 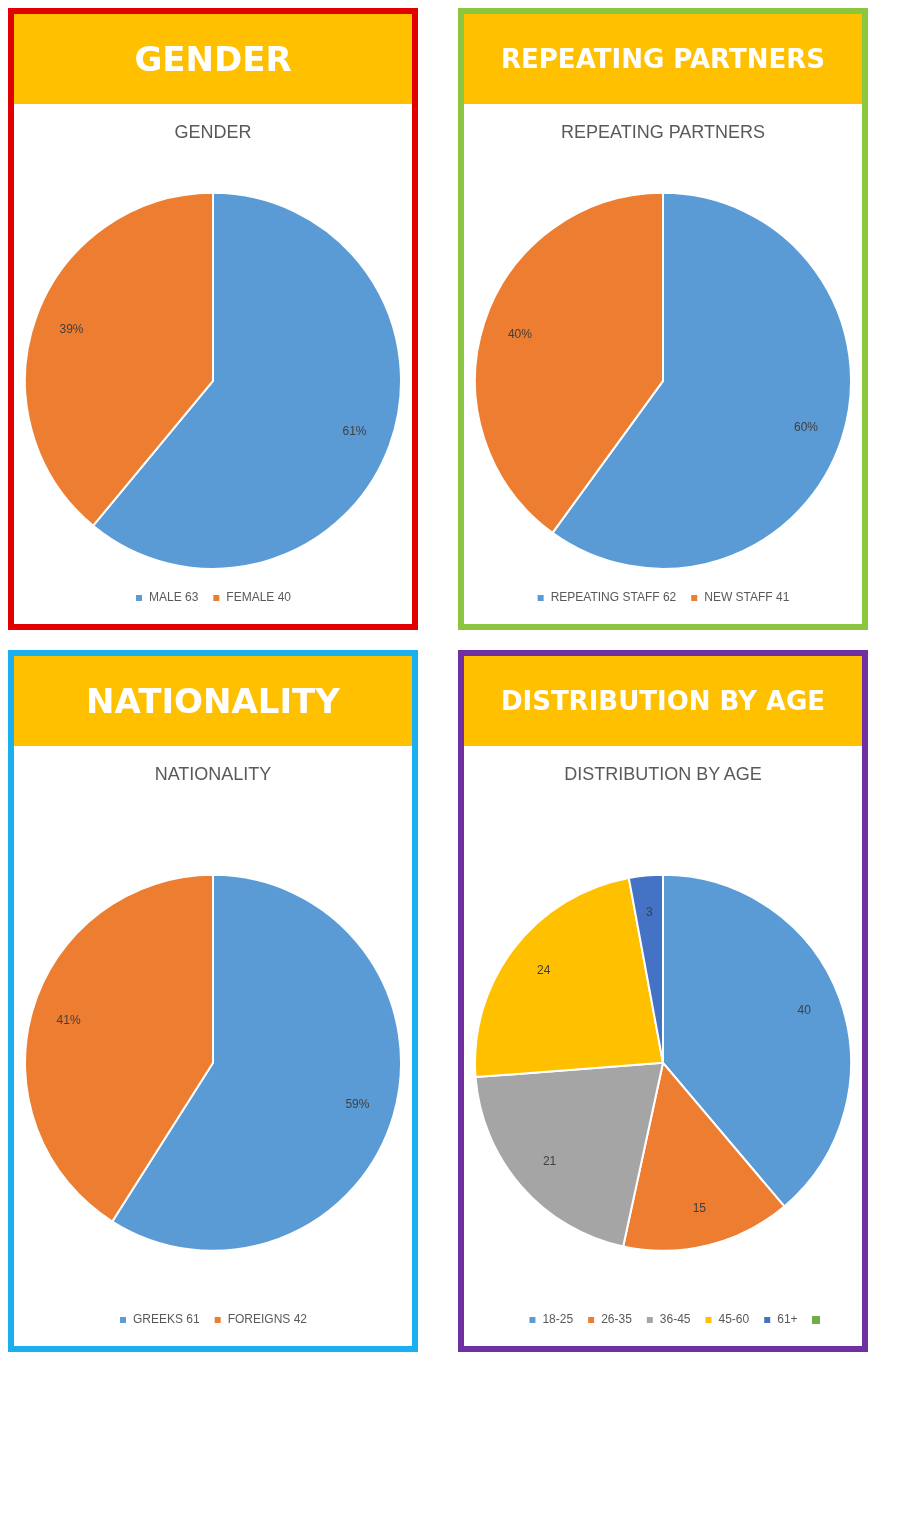 I want to click on legend-label: 36-45, so click(x=675, y=1319).